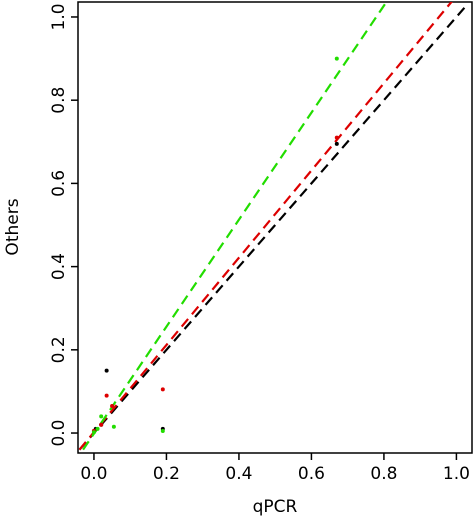  What do you see at coordinates (166, 474) in the screenshot?
I see `x-tick-label: 0.2` at bounding box center [166, 474].